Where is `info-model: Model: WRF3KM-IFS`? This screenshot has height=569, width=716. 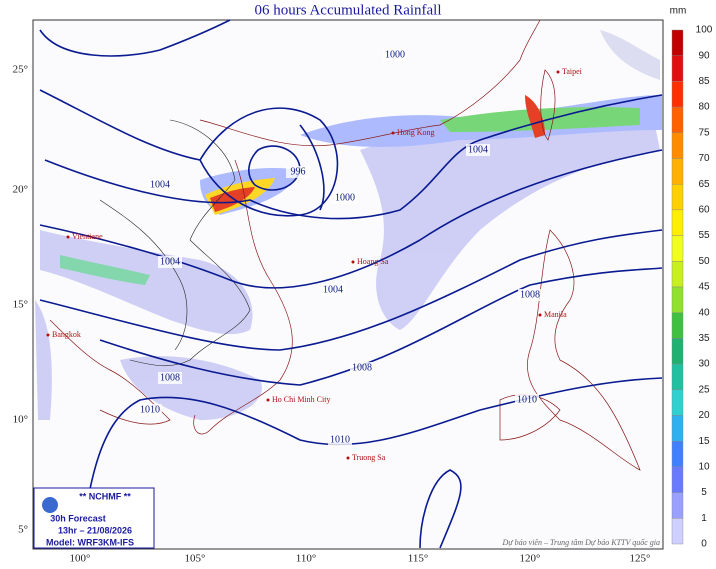
info-model: Model: WRF3KM-IFS is located at coordinates (90, 542).